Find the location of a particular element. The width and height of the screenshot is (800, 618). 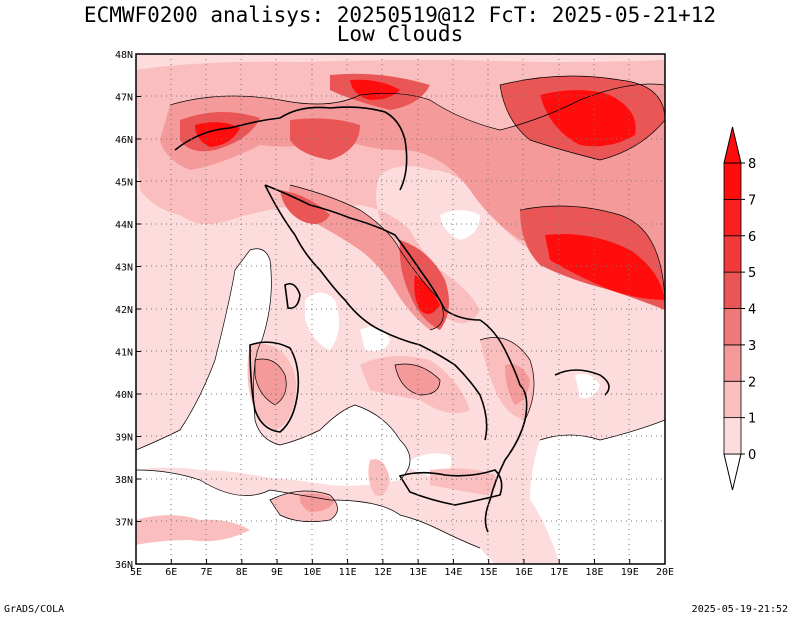

colorbar: 0 1 2 3 4 5 6 7 8 is located at coordinates (739, 308).